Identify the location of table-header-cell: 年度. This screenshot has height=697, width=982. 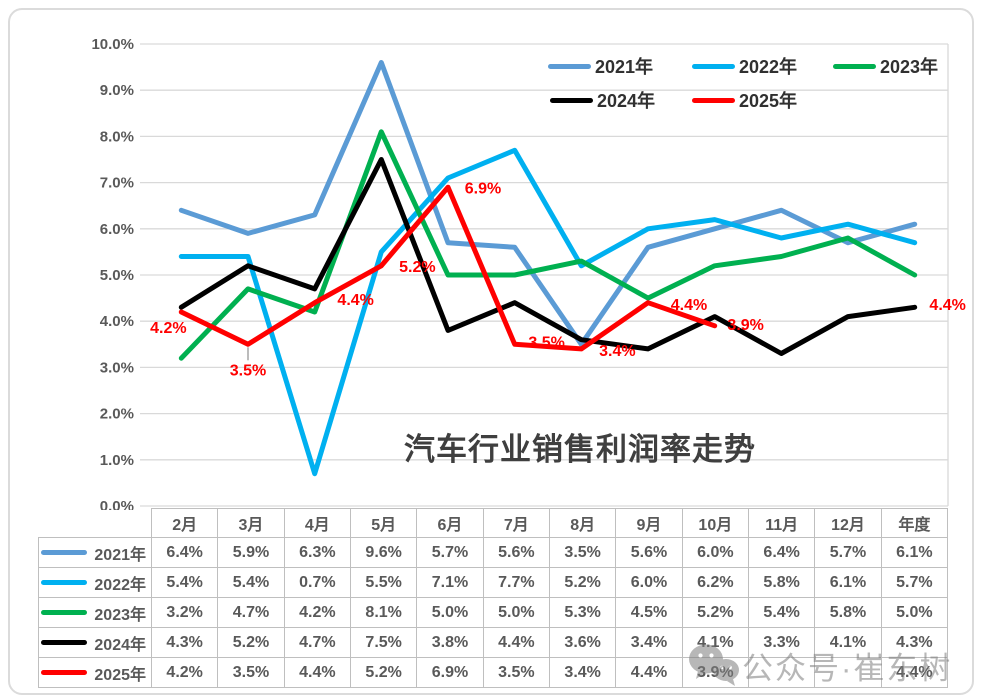
(914, 523).